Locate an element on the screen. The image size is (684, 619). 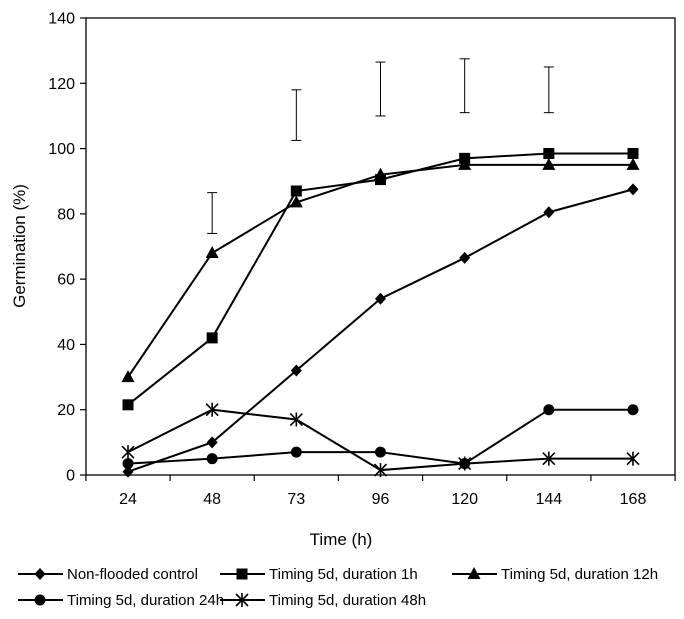
legend-label: Timing 5d, duration 1h is located at coordinates (343, 574).